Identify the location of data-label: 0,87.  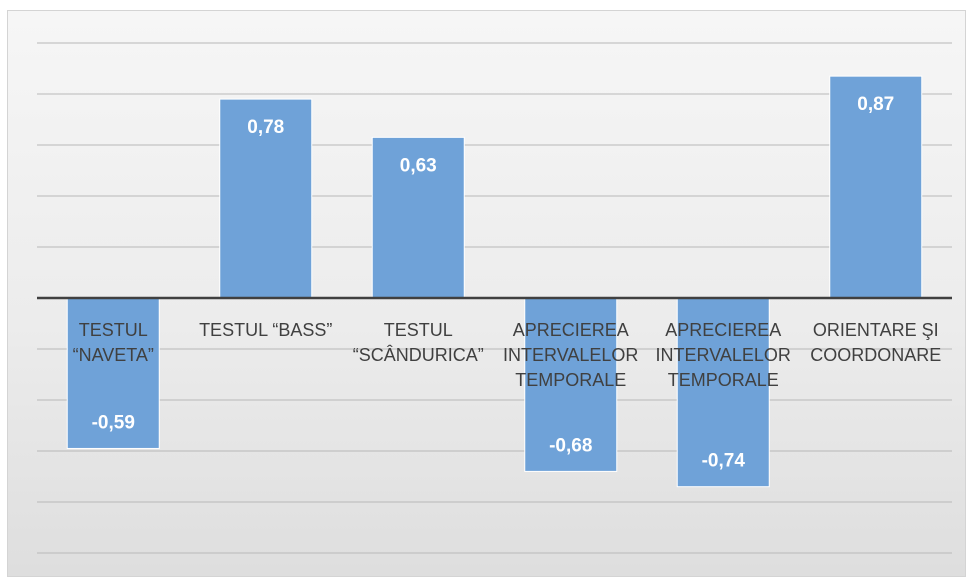
(875, 104).